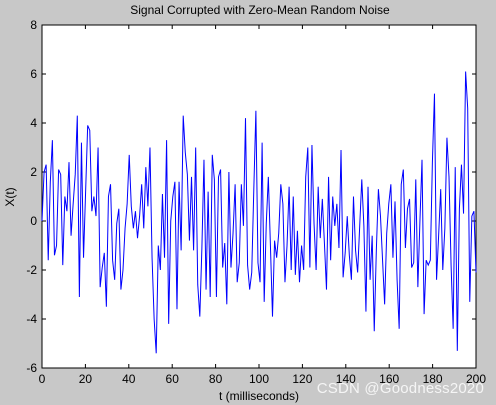 The width and height of the screenshot is (496, 405). Describe the element at coordinates (31, 196) in the screenshot. I see `y-tick-labels: -6 -4 -2 0 2 4 6 8` at that location.